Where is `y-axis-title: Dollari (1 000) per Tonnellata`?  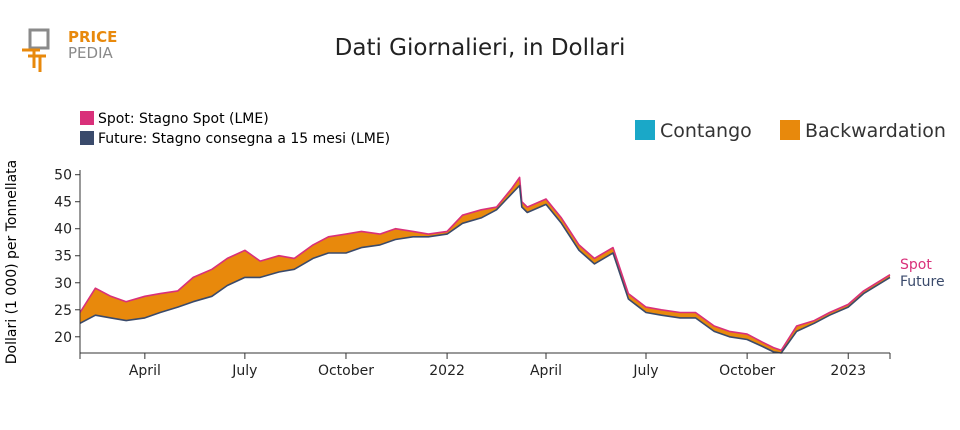 y-axis-title: Dollari (1 000) per Tonnellata is located at coordinates (12, 262).